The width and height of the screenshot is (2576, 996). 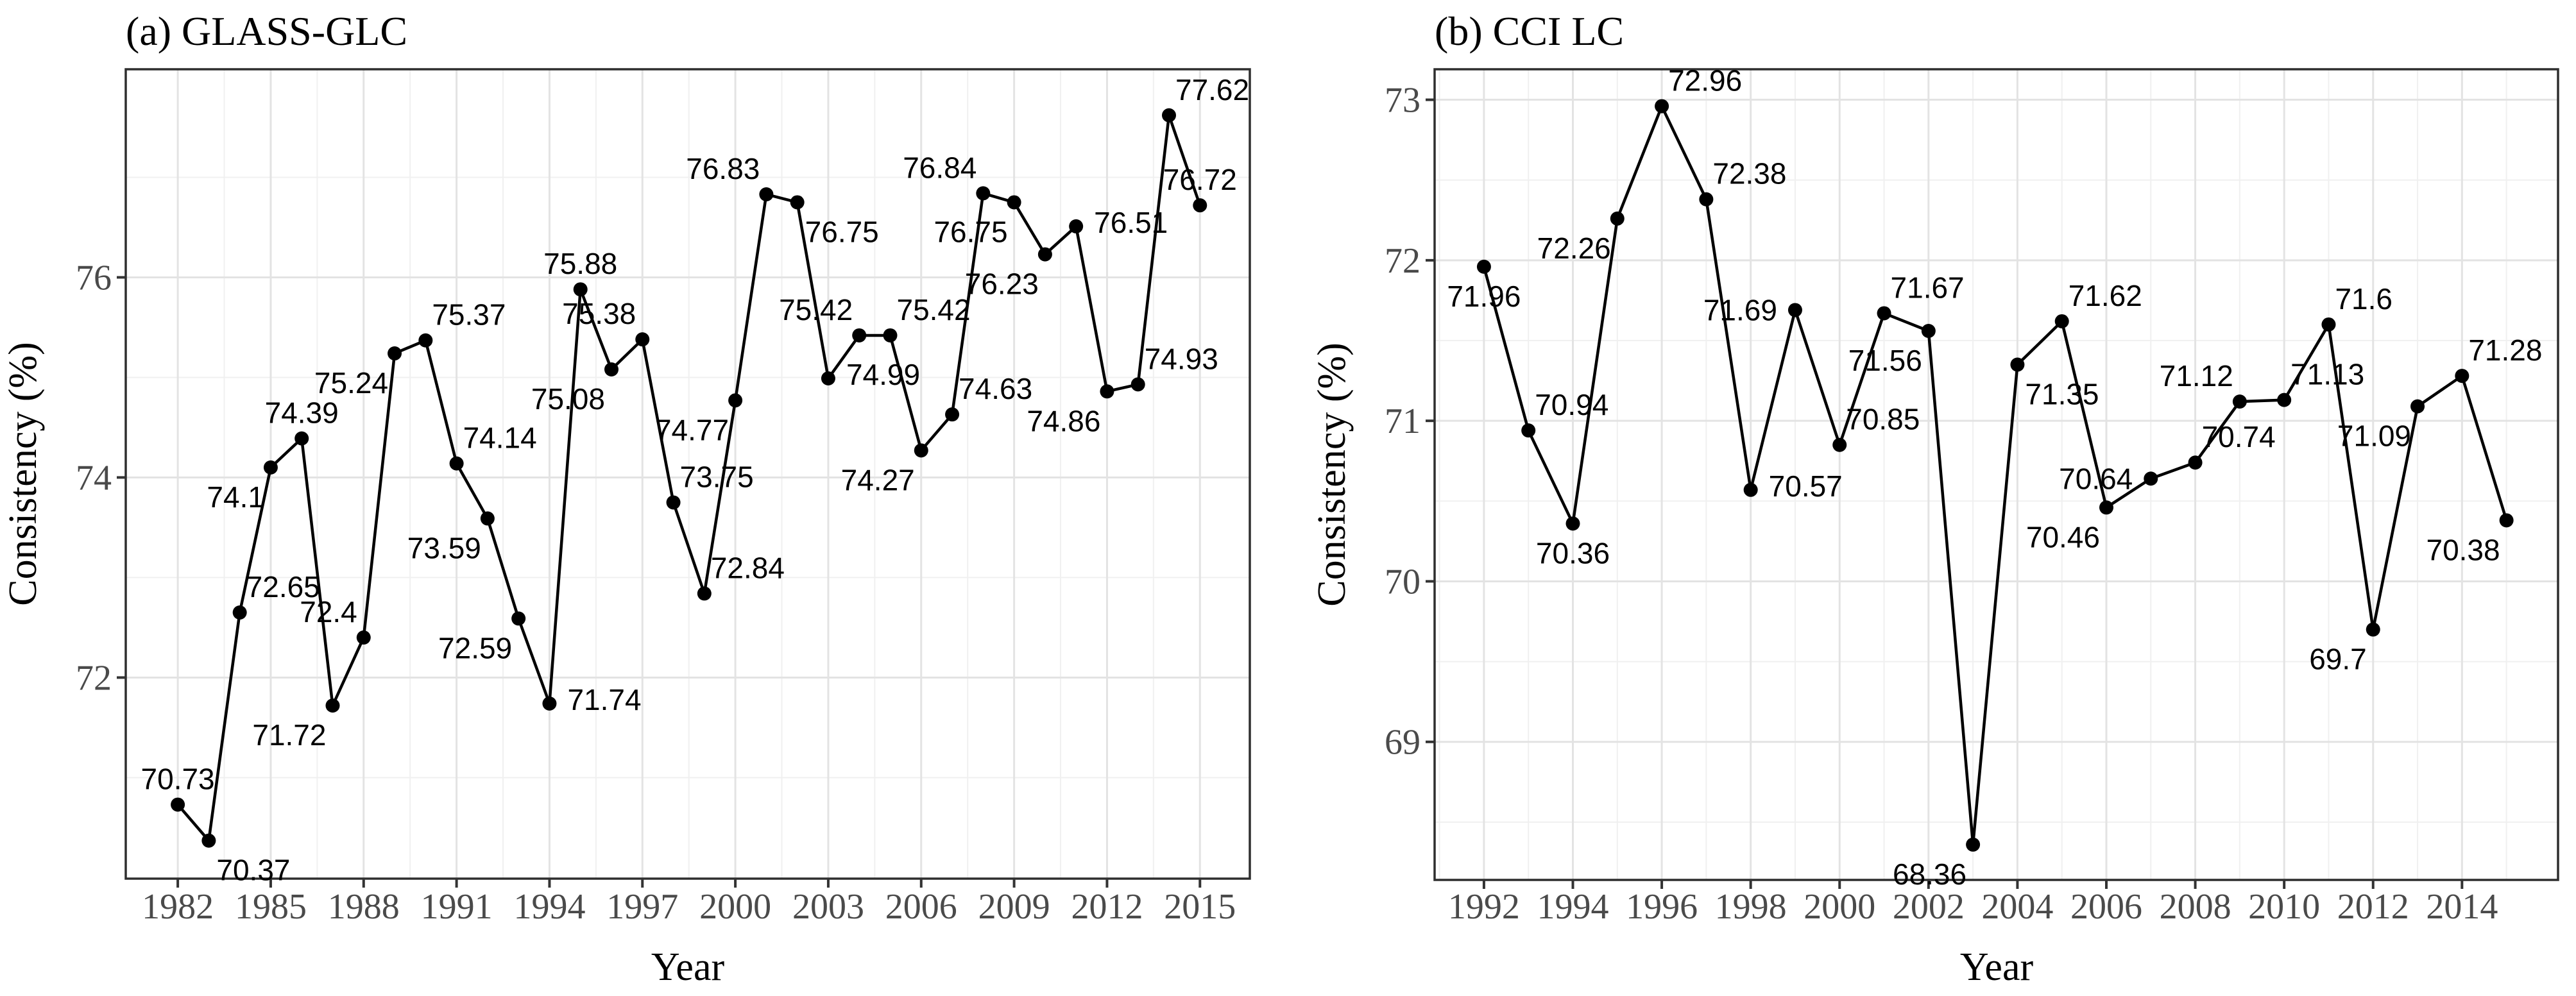 What do you see at coordinates (1574, 249) in the screenshot?
I see `data-point-label: 72.26` at bounding box center [1574, 249].